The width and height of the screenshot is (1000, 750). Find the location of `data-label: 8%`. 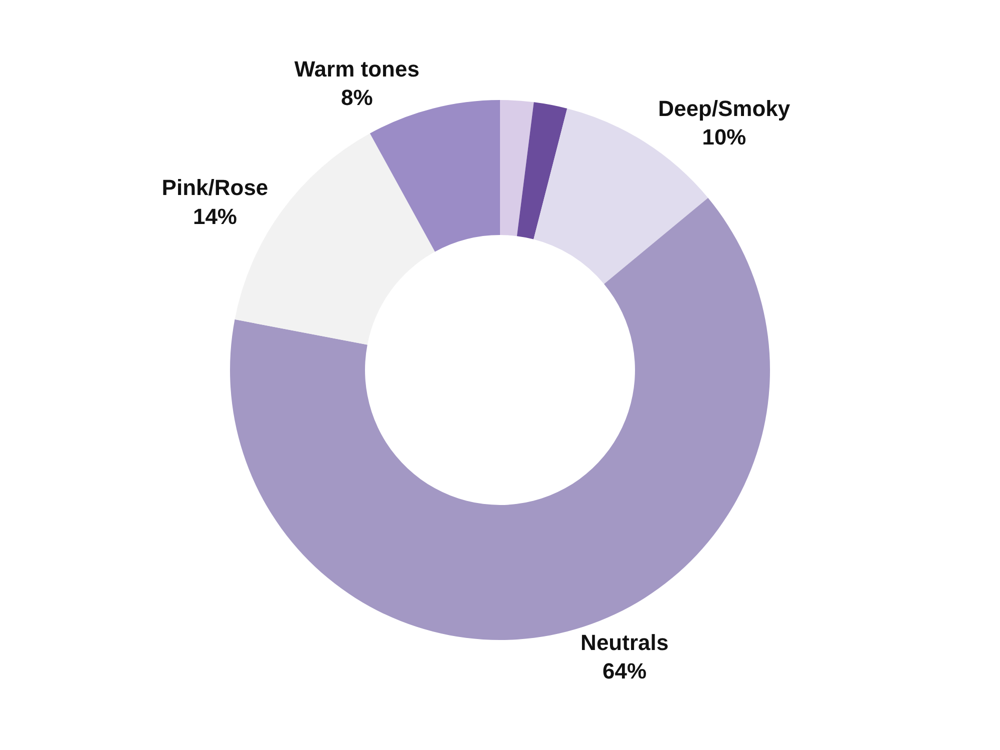

data-label: 8% is located at coordinates (357, 97).